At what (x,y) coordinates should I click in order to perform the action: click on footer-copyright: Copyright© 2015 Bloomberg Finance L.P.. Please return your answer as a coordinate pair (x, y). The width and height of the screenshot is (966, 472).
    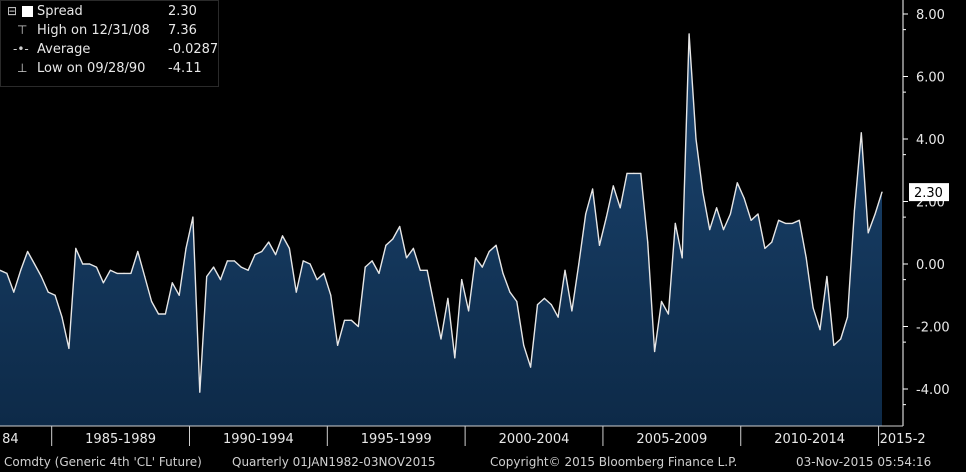
    Looking at the image, I should click on (614, 462).